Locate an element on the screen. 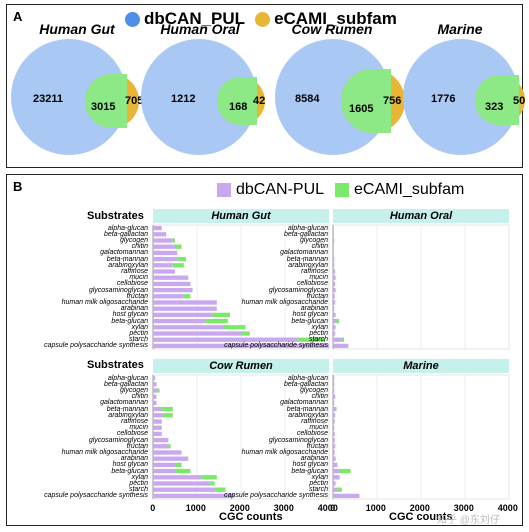  category-label: starch is located at coordinates (138, 340).